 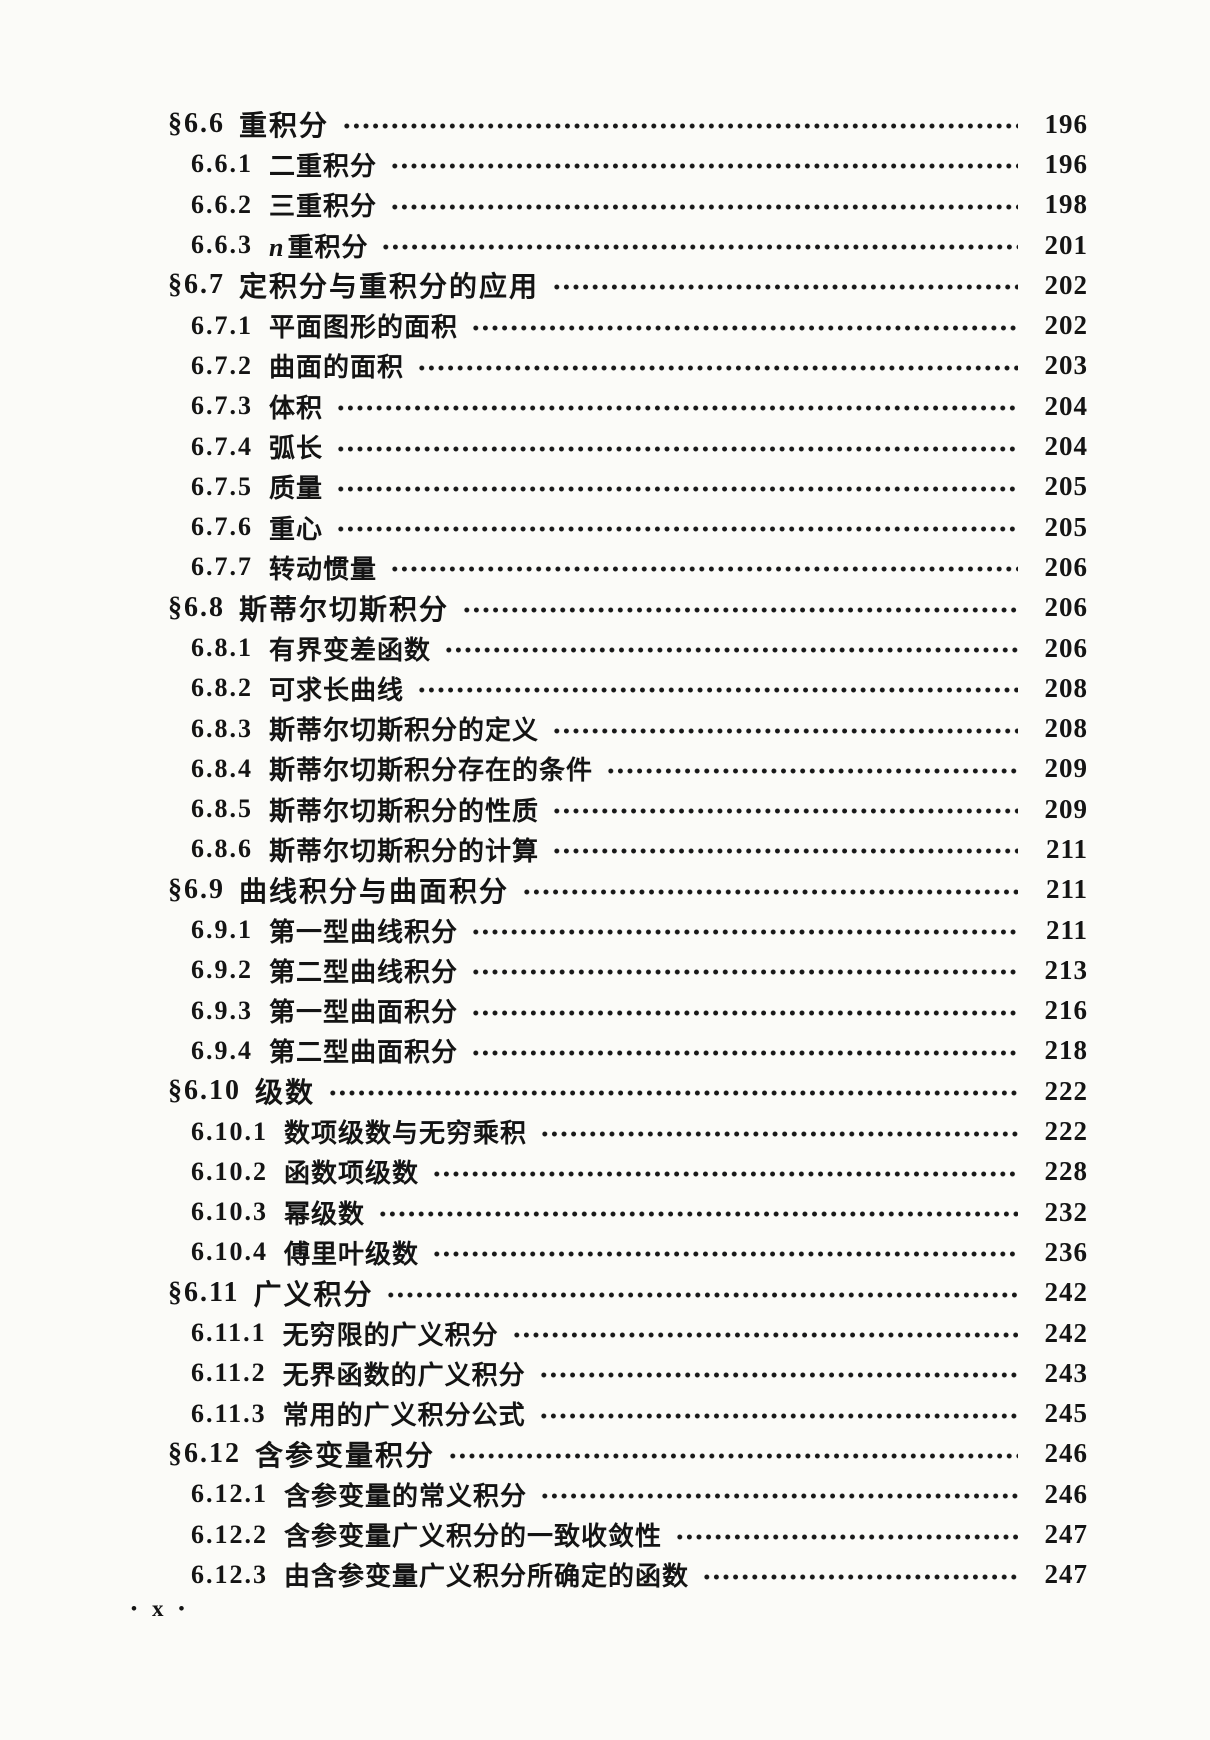 I want to click on toc-entry-number: 6.8.6, so click(x=222, y=849).